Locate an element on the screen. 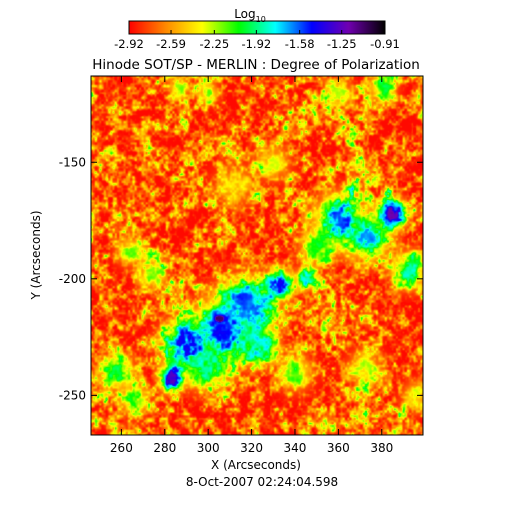 This screenshot has height=512, width=512. colorbar-gradient is located at coordinates (257, 27).